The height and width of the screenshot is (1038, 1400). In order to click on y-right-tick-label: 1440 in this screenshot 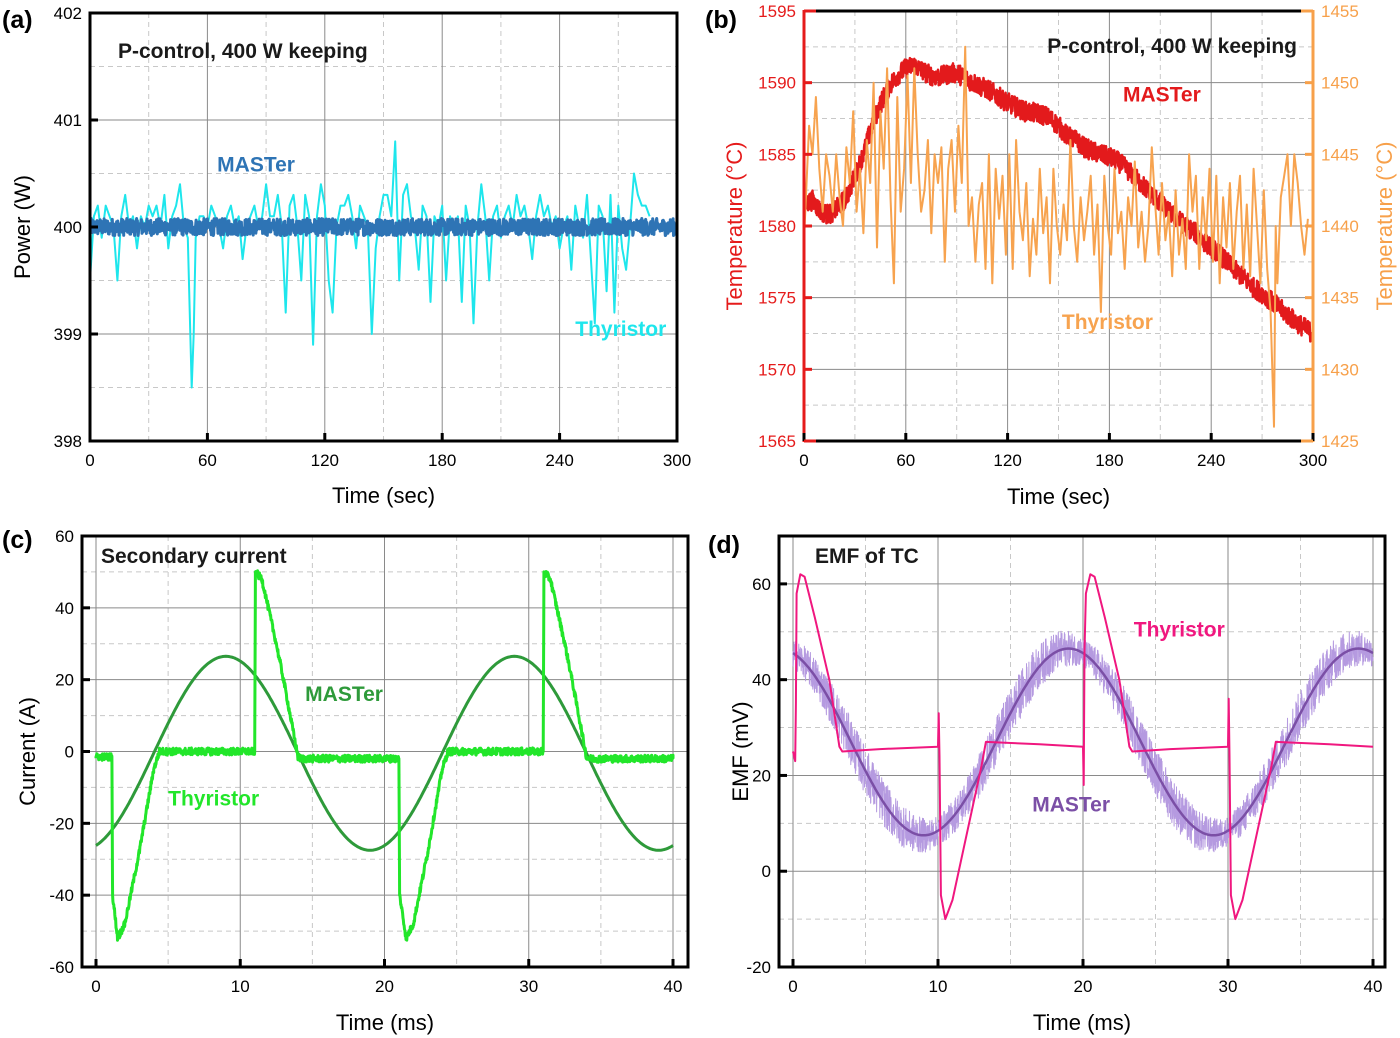, I will do `click(1340, 226)`.